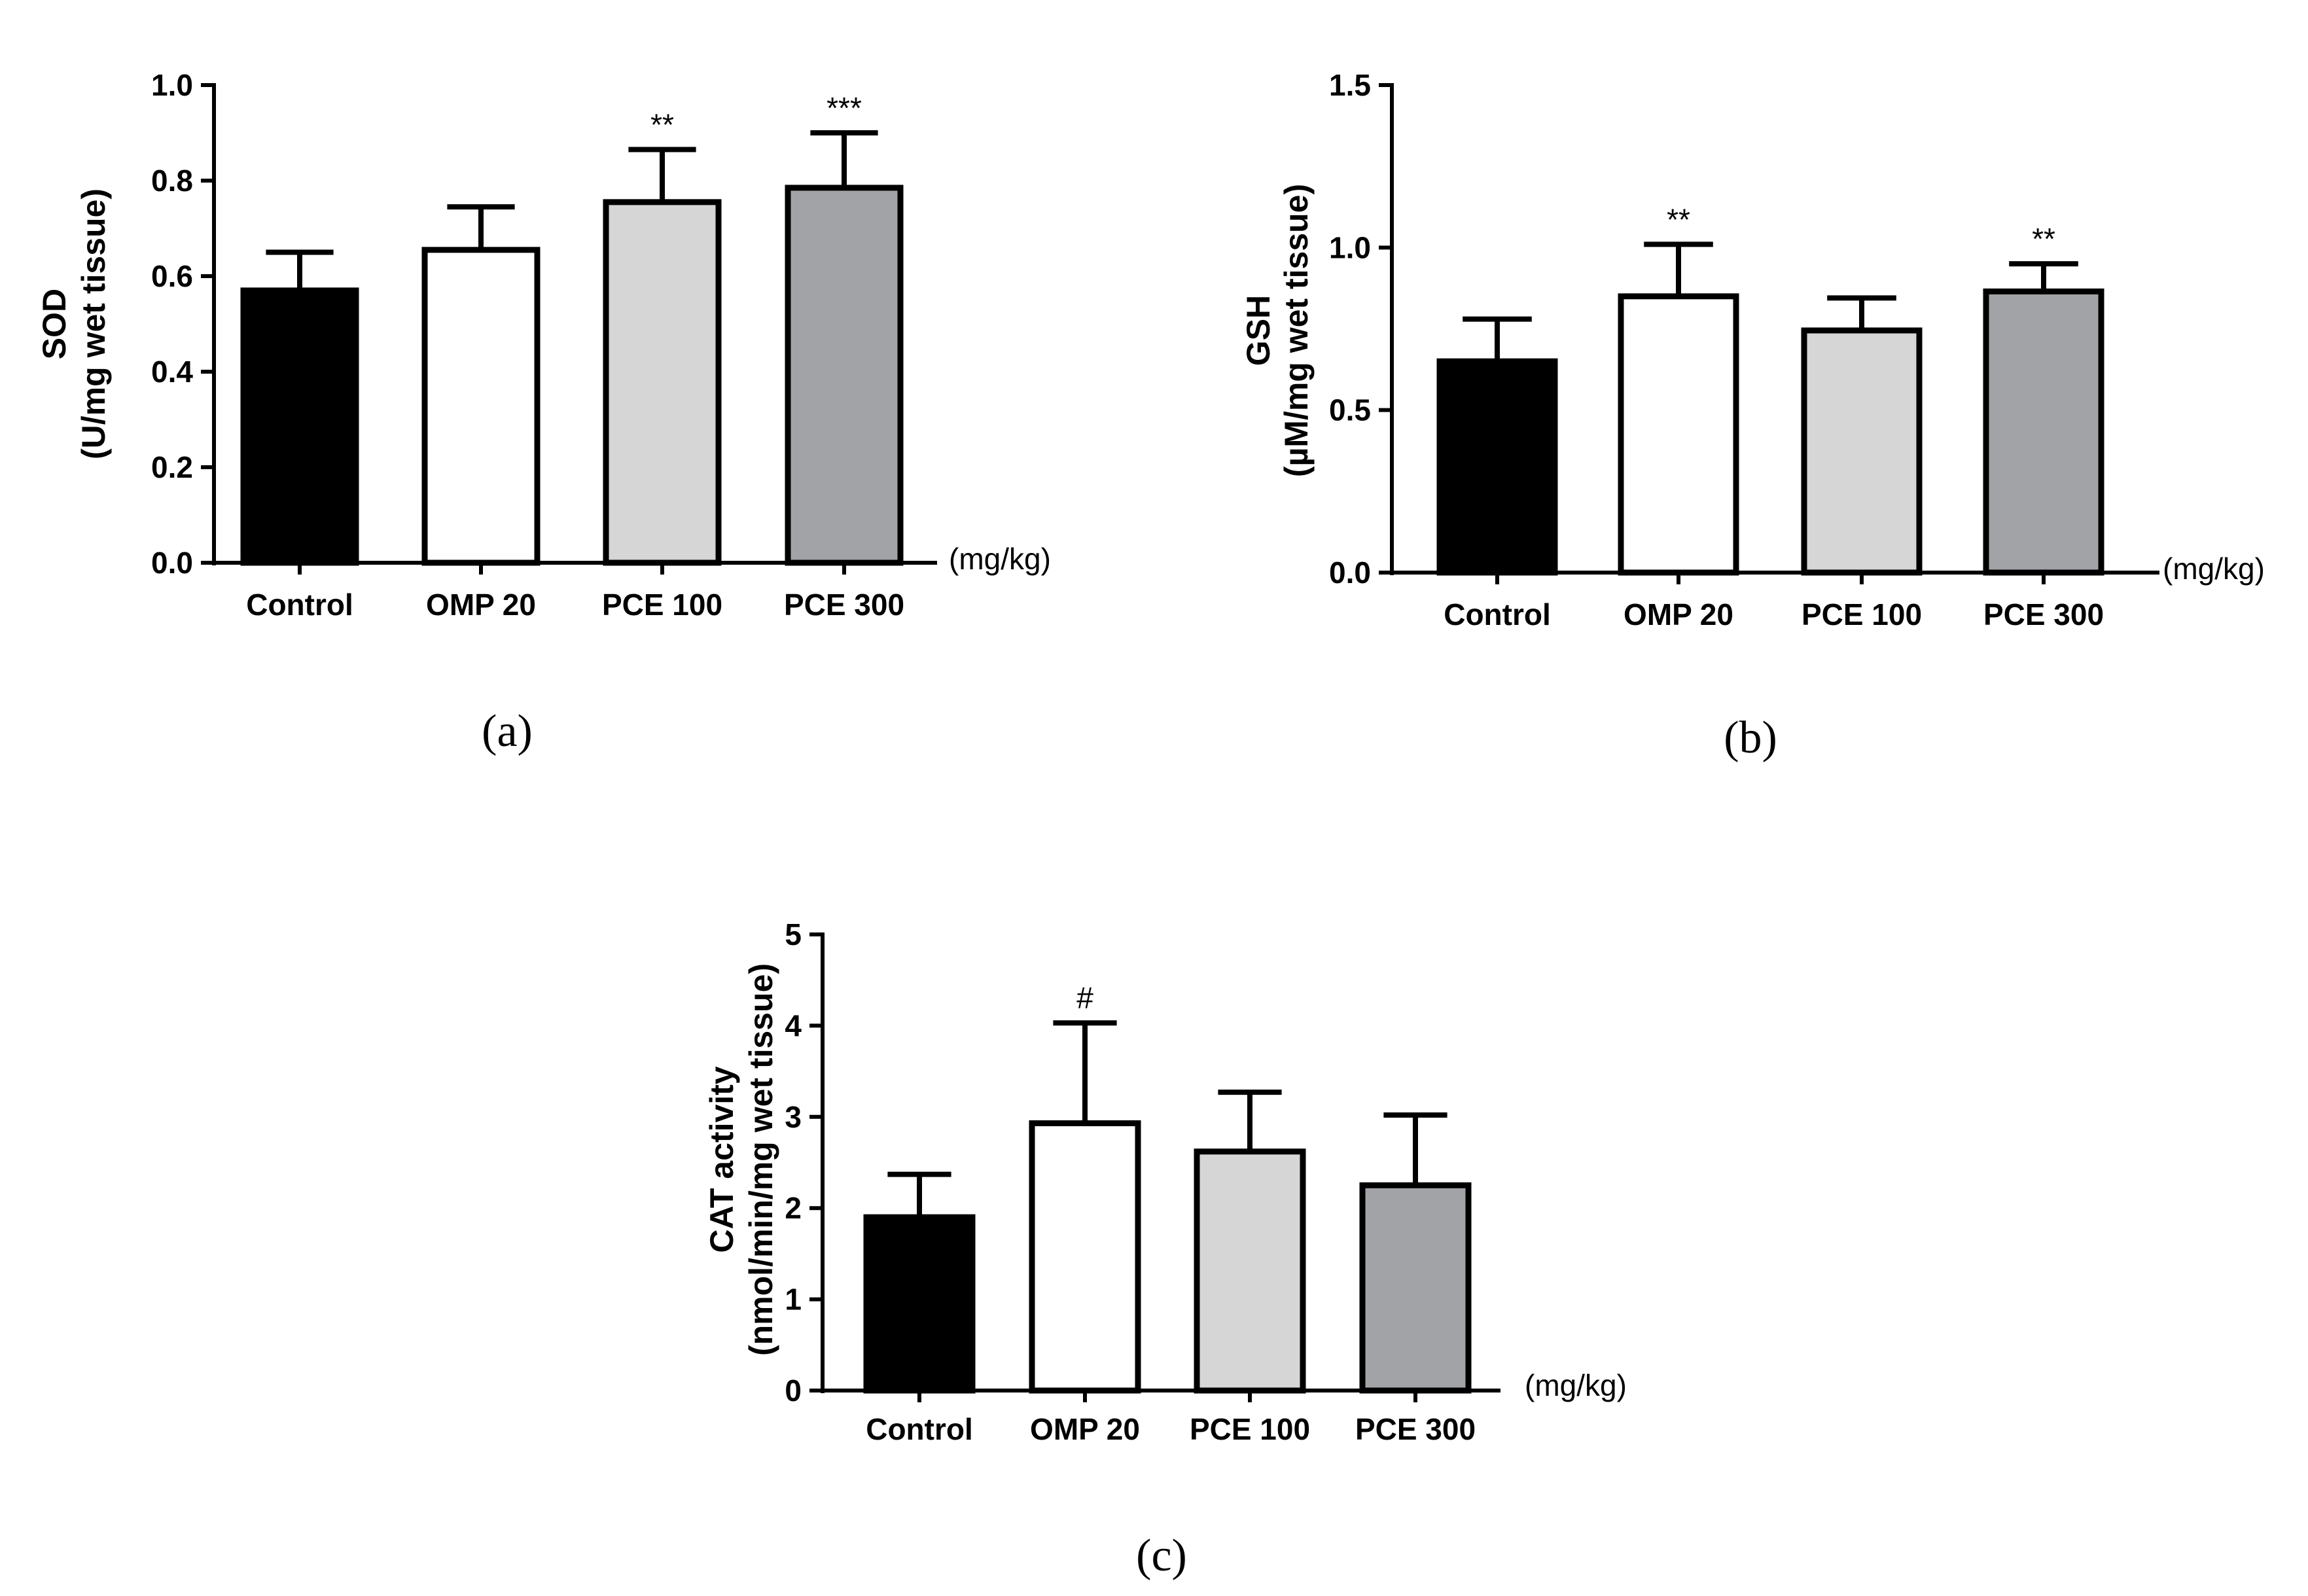 This screenshot has height=1596, width=2308. Describe the element at coordinates (761, 1160) in the screenshot. I see `y-axis-title: (nmol/min/mg wet tissue)` at that location.